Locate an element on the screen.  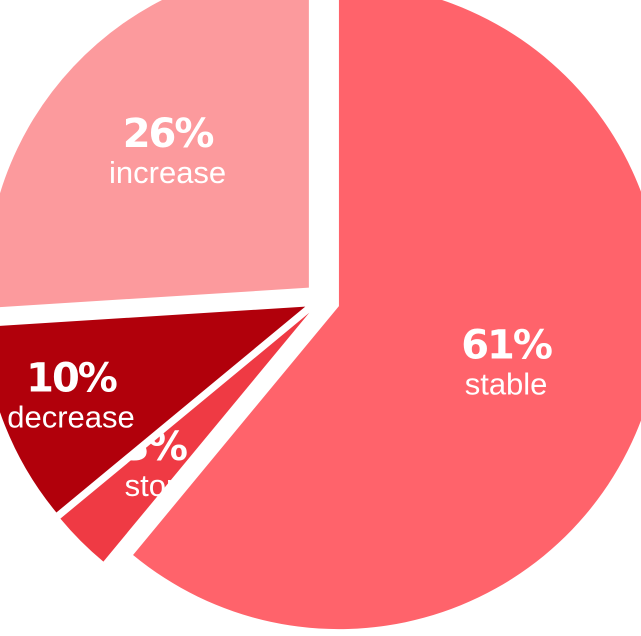
slice-category-label: stop is located at coordinates (154, 485).